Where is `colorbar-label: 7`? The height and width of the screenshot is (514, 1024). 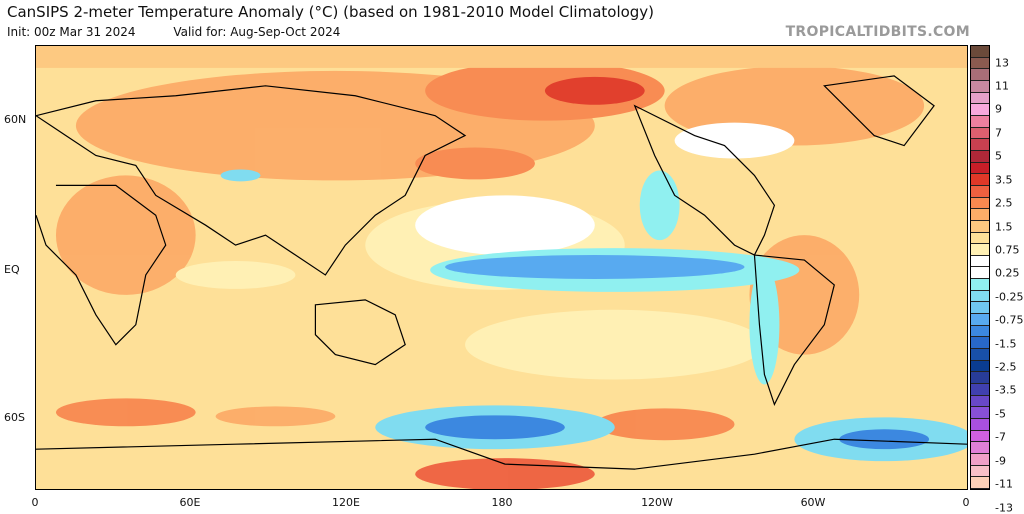 colorbar-label: 7 is located at coordinates (998, 133).